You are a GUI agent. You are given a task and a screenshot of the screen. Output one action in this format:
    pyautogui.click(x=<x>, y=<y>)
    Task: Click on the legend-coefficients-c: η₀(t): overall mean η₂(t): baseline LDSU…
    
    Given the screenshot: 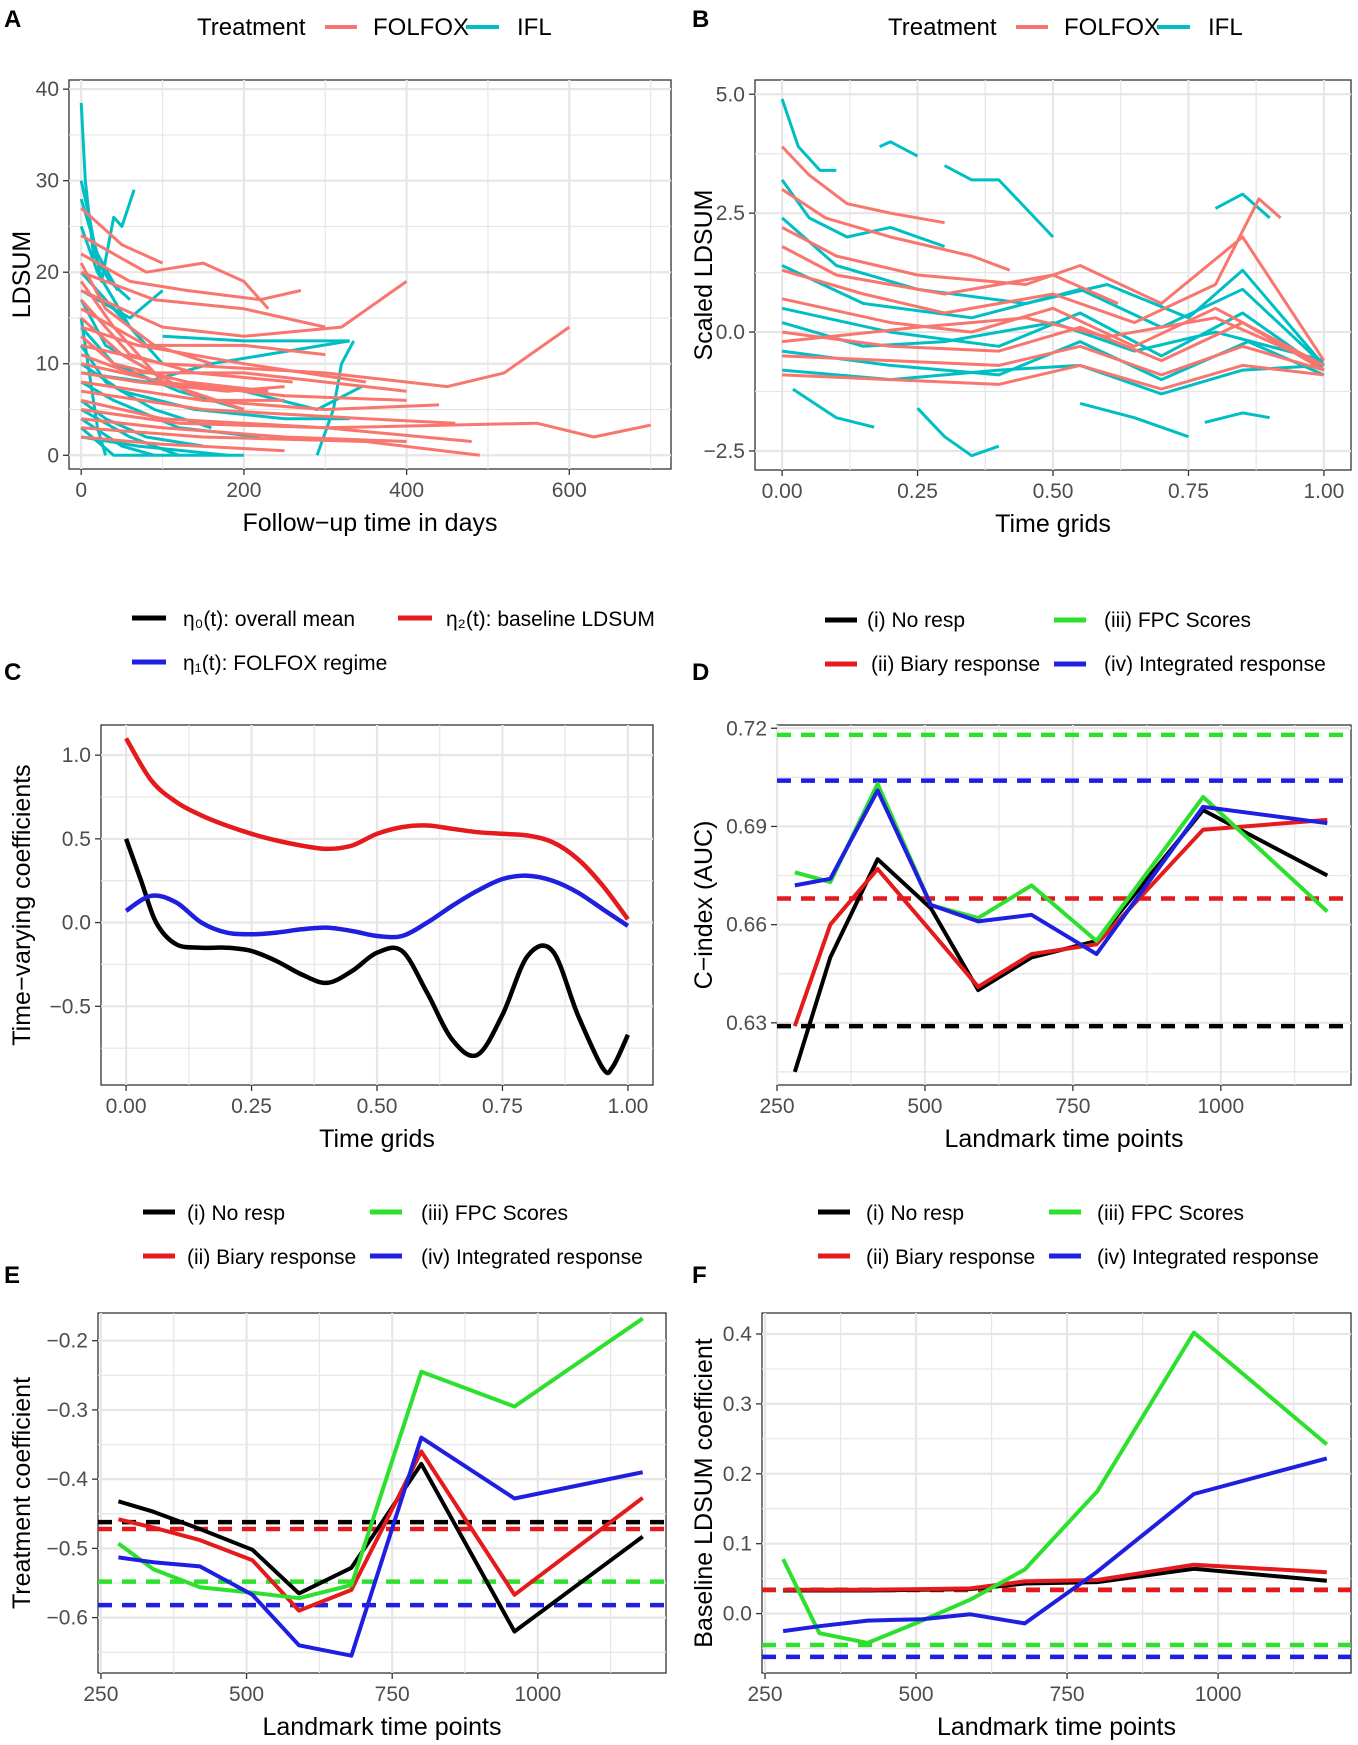 What is the action you would take?
    pyautogui.click(x=393, y=641)
    